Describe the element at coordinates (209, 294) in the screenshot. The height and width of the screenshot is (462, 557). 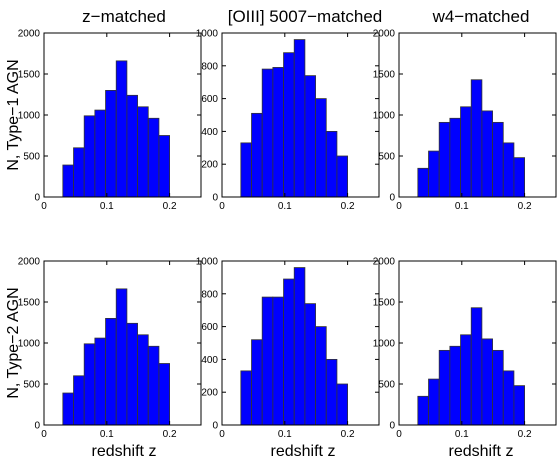
I see `y-tick-label: 800` at that location.